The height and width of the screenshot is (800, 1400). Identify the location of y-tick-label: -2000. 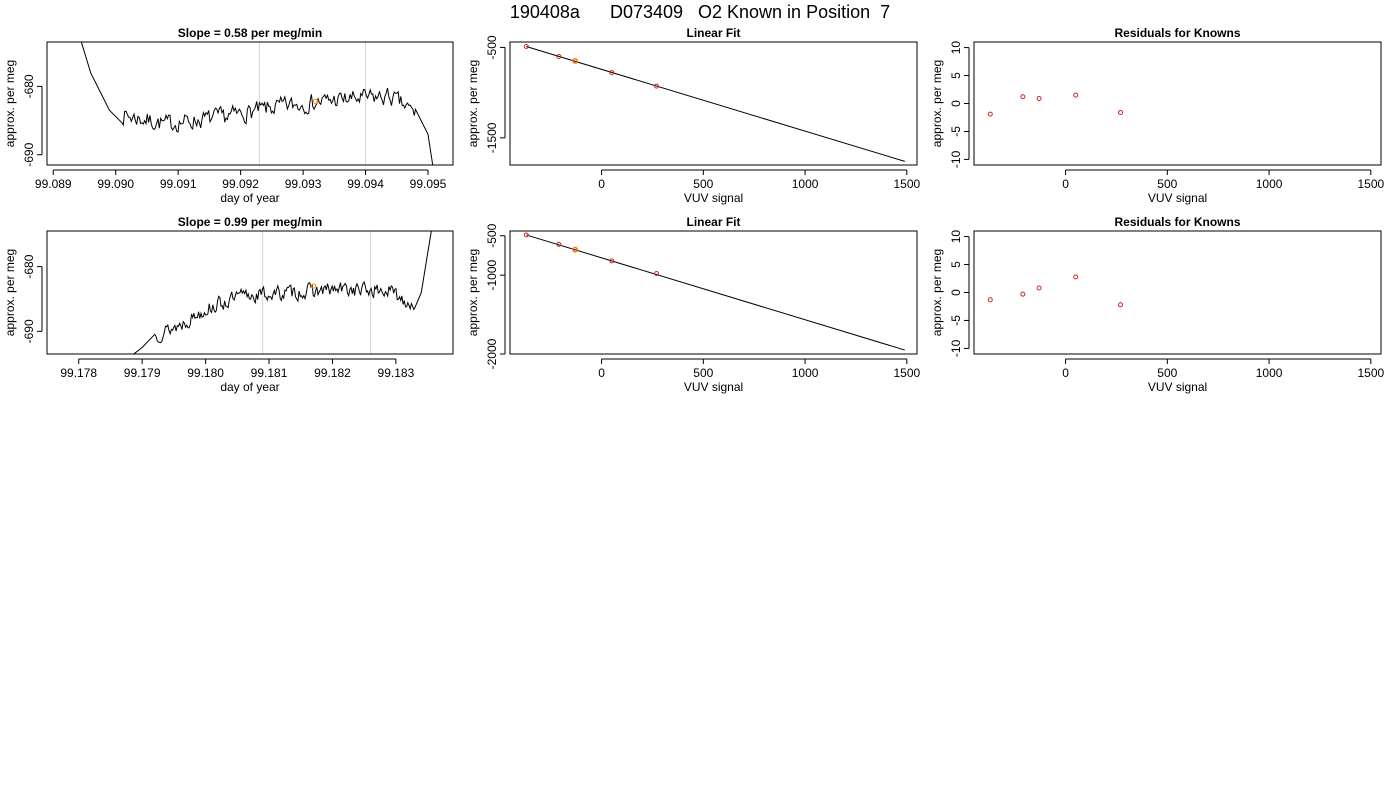
(492, 353).